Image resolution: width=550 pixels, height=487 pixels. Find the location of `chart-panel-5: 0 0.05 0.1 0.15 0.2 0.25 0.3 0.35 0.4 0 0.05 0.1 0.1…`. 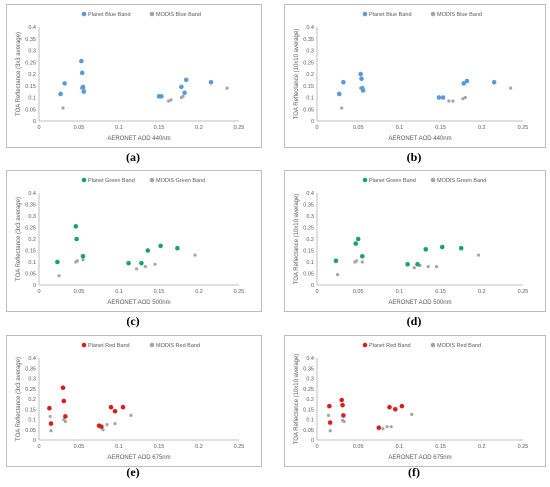

chart-panel-5: 0 0.05 0.1 0.15 0.2 0.25 0.3 0.35 0.4 0 0.05 0.1 0.1… is located at coordinates (134, 401).